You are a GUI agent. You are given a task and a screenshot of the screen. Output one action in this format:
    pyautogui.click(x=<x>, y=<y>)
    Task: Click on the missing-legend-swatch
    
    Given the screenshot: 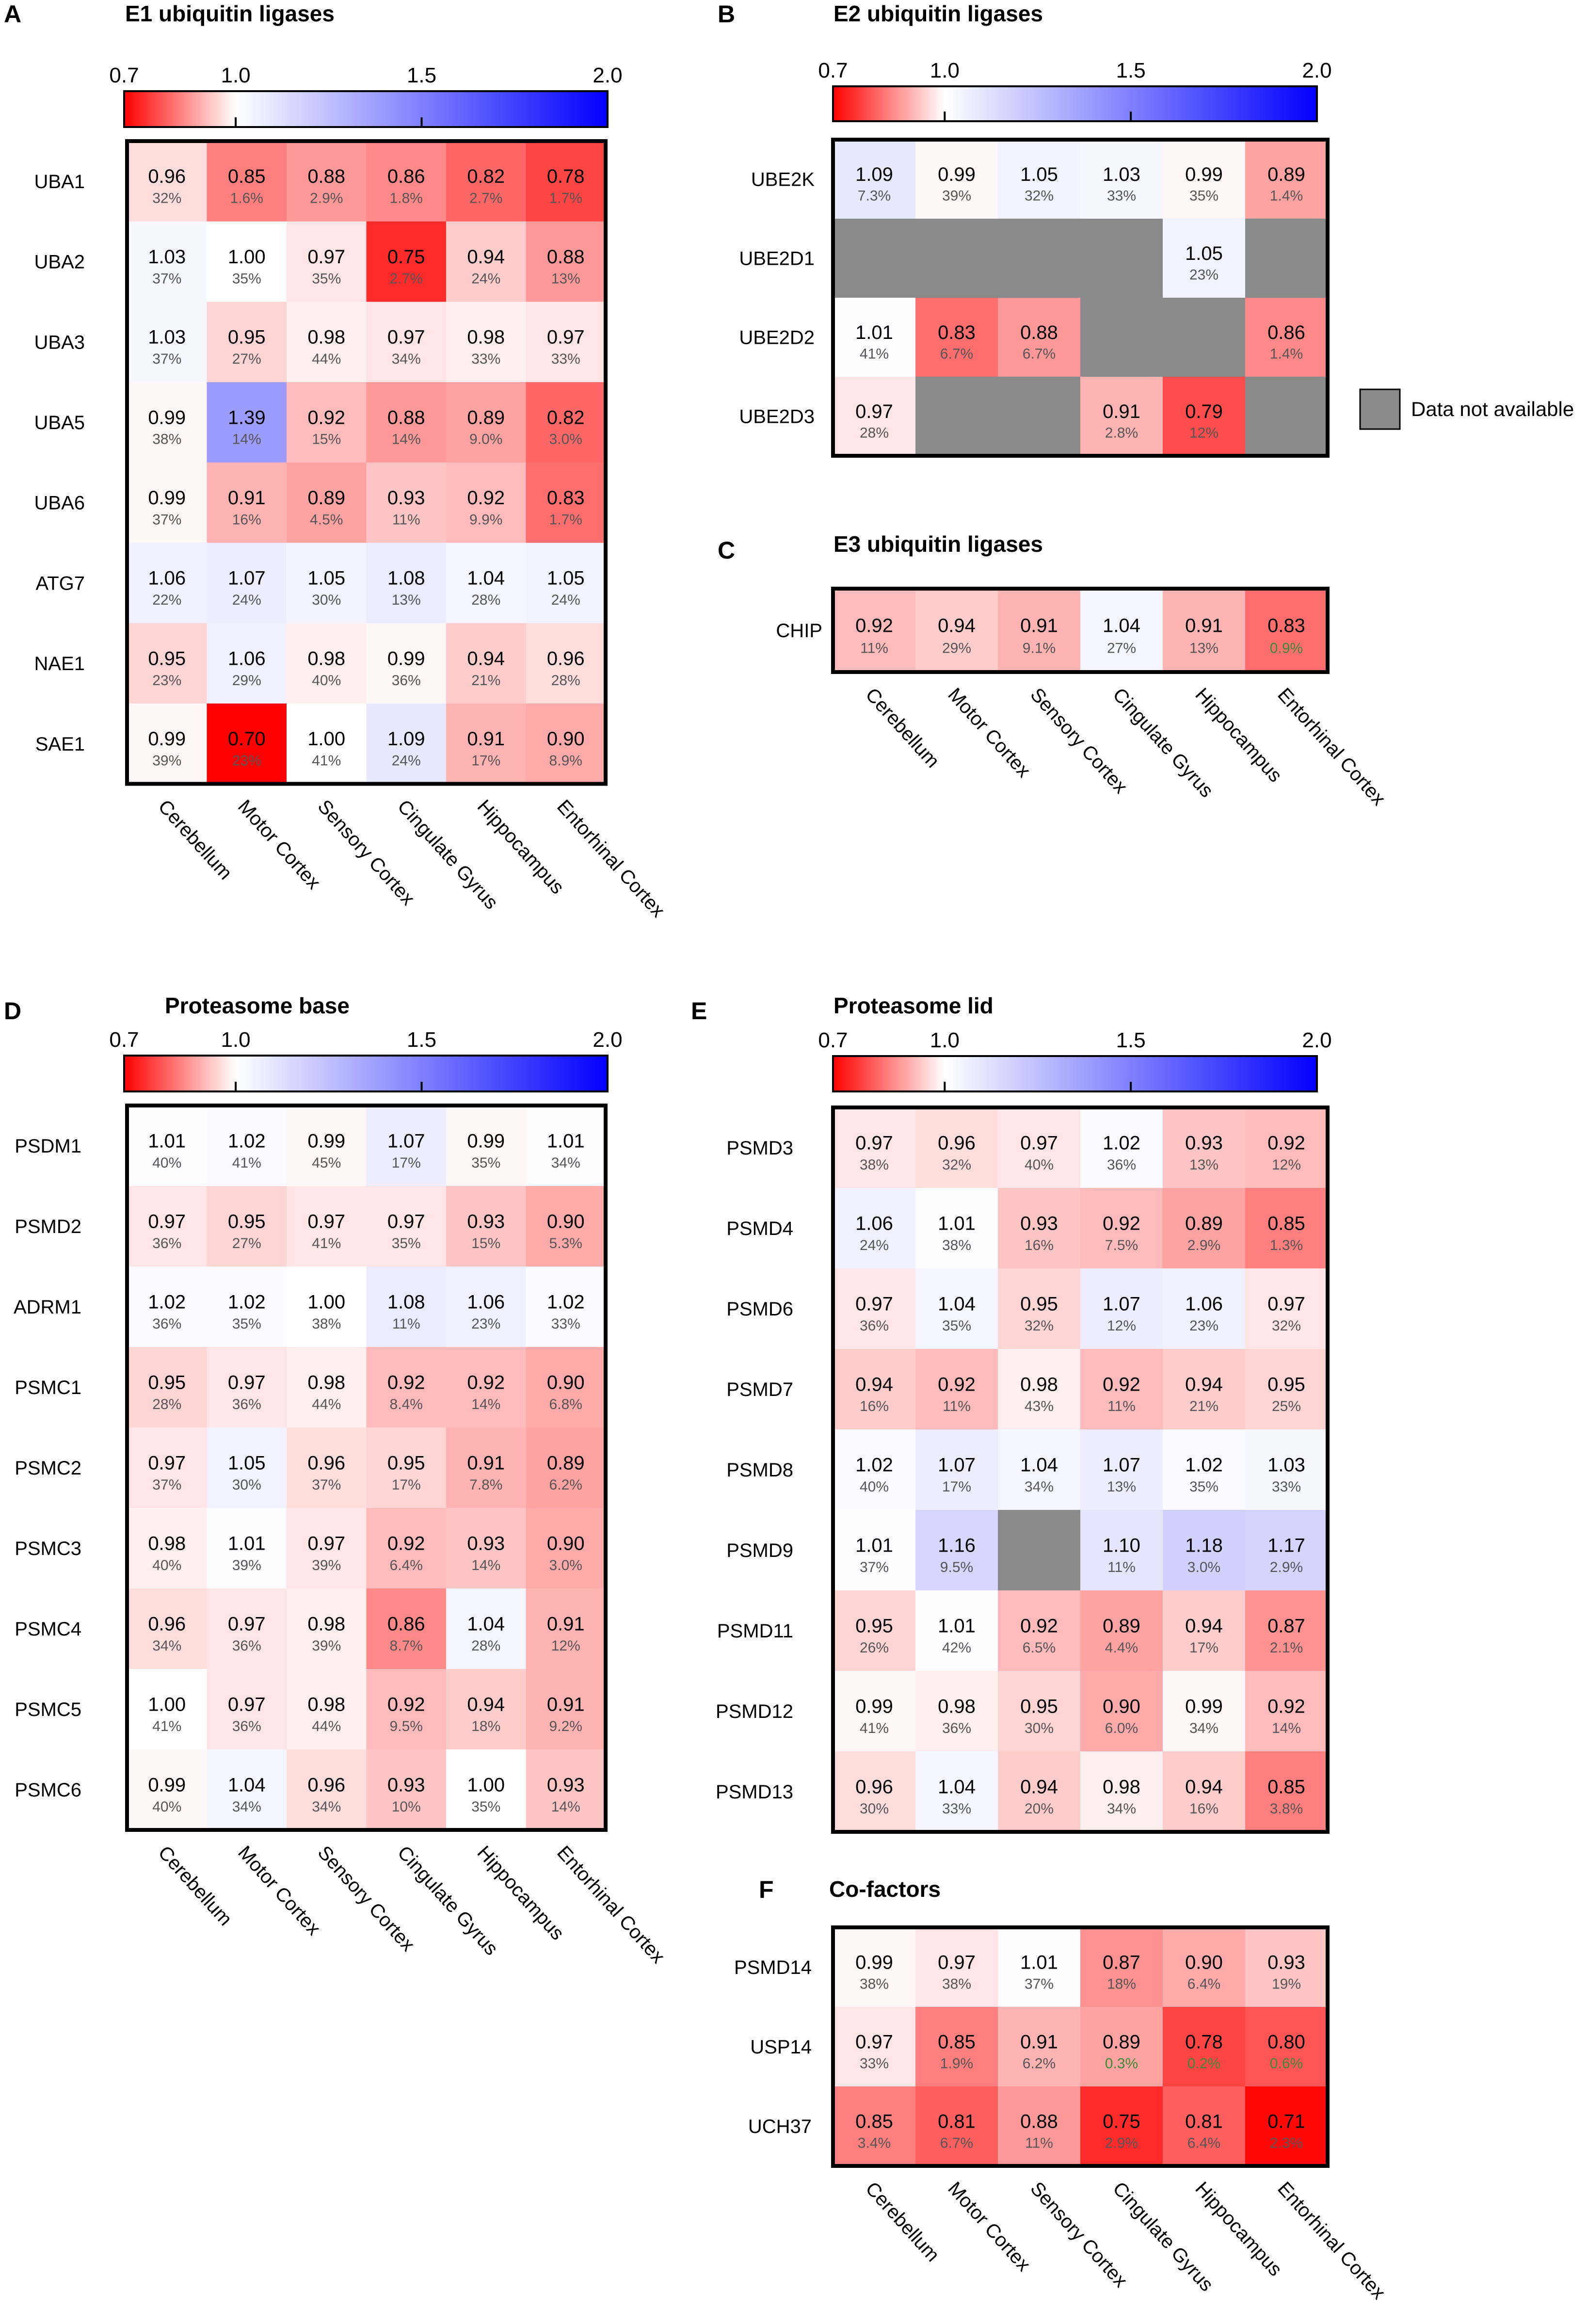 What is the action you would take?
    pyautogui.click(x=1380, y=409)
    